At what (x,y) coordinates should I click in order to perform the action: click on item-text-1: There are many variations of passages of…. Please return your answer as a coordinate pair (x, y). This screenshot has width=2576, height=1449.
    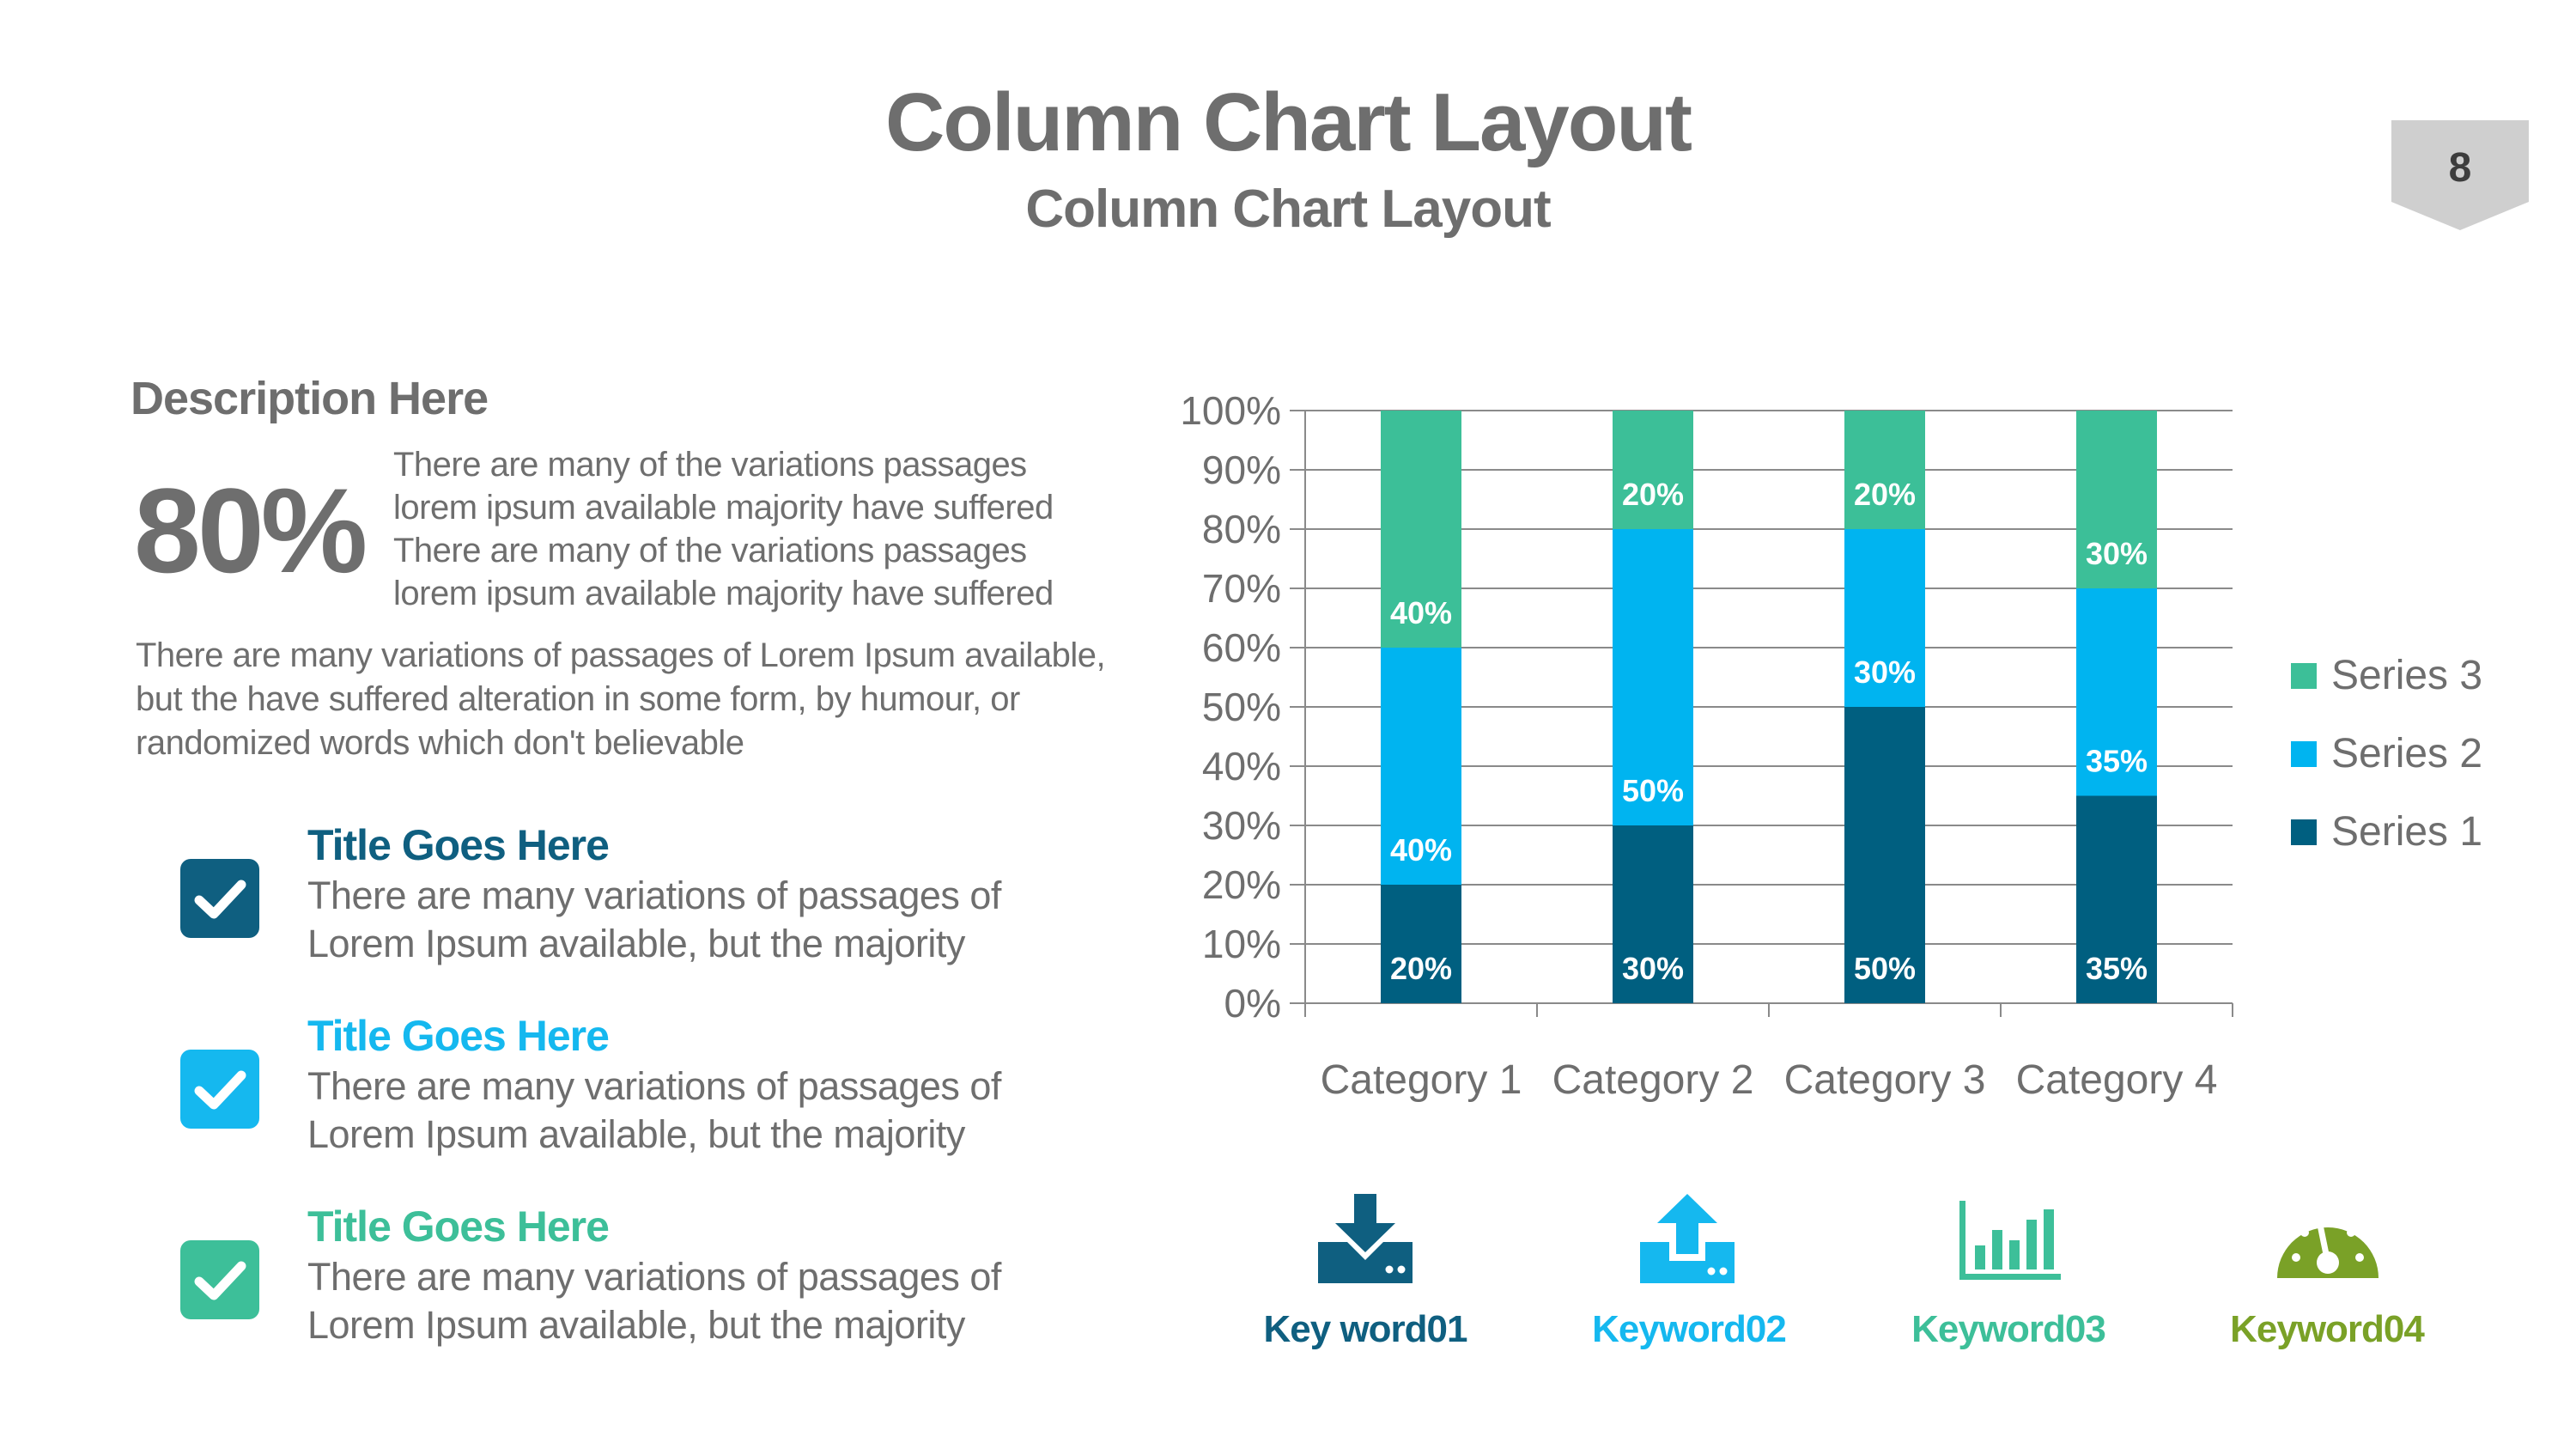
    Looking at the image, I should click on (654, 919).